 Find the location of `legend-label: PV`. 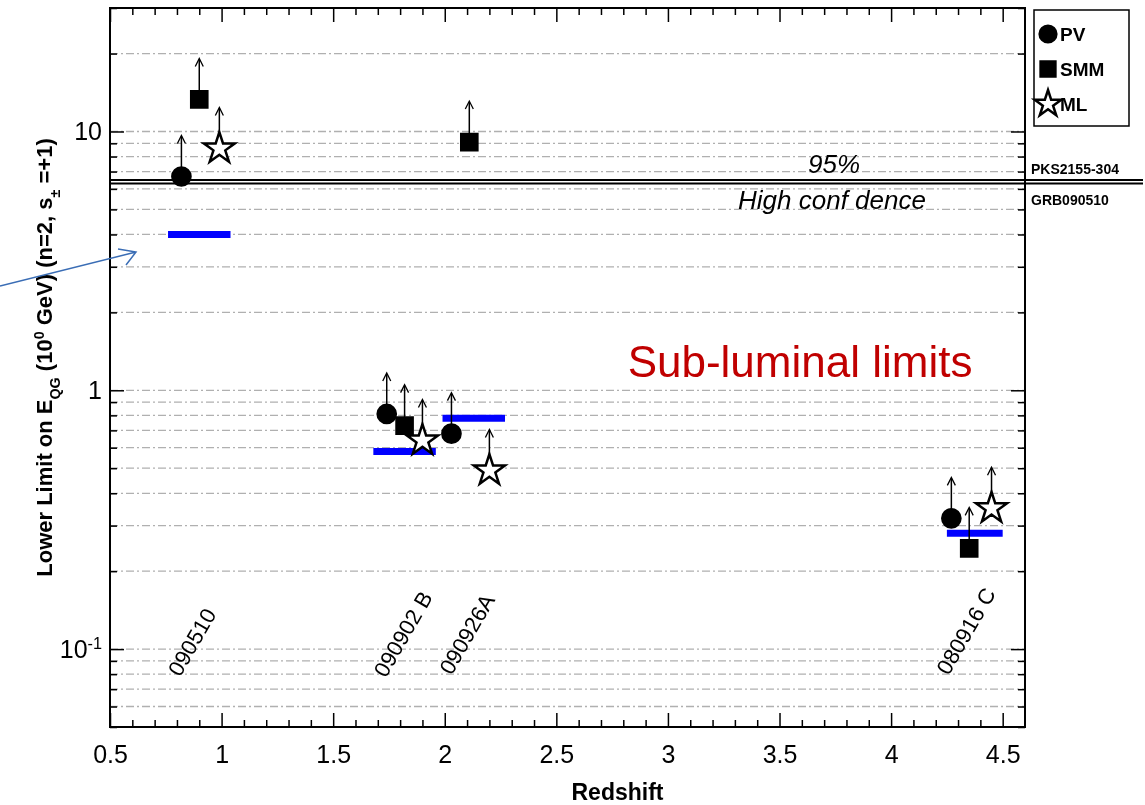

legend-label: PV is located at coordinates (1073, 34).